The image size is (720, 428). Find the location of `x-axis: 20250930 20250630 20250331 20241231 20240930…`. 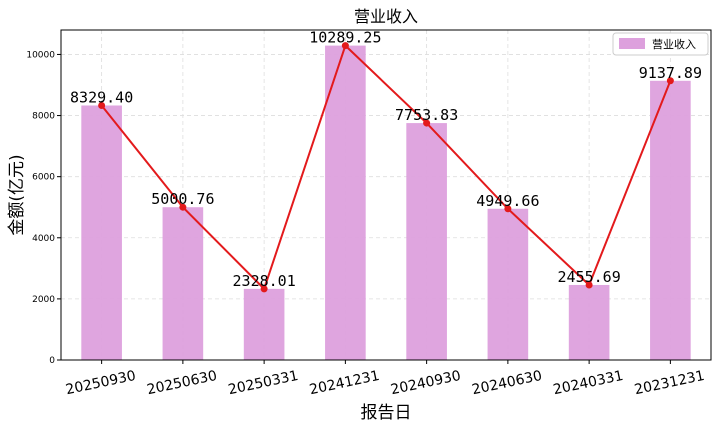

x-axis: 20250930 20250630 20250331 20241231 20240930… is located at coordinates (385, 379).